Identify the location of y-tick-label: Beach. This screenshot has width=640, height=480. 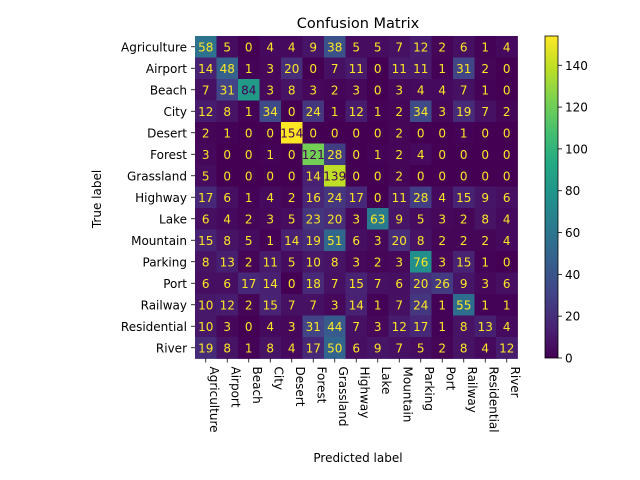
(168, 90).